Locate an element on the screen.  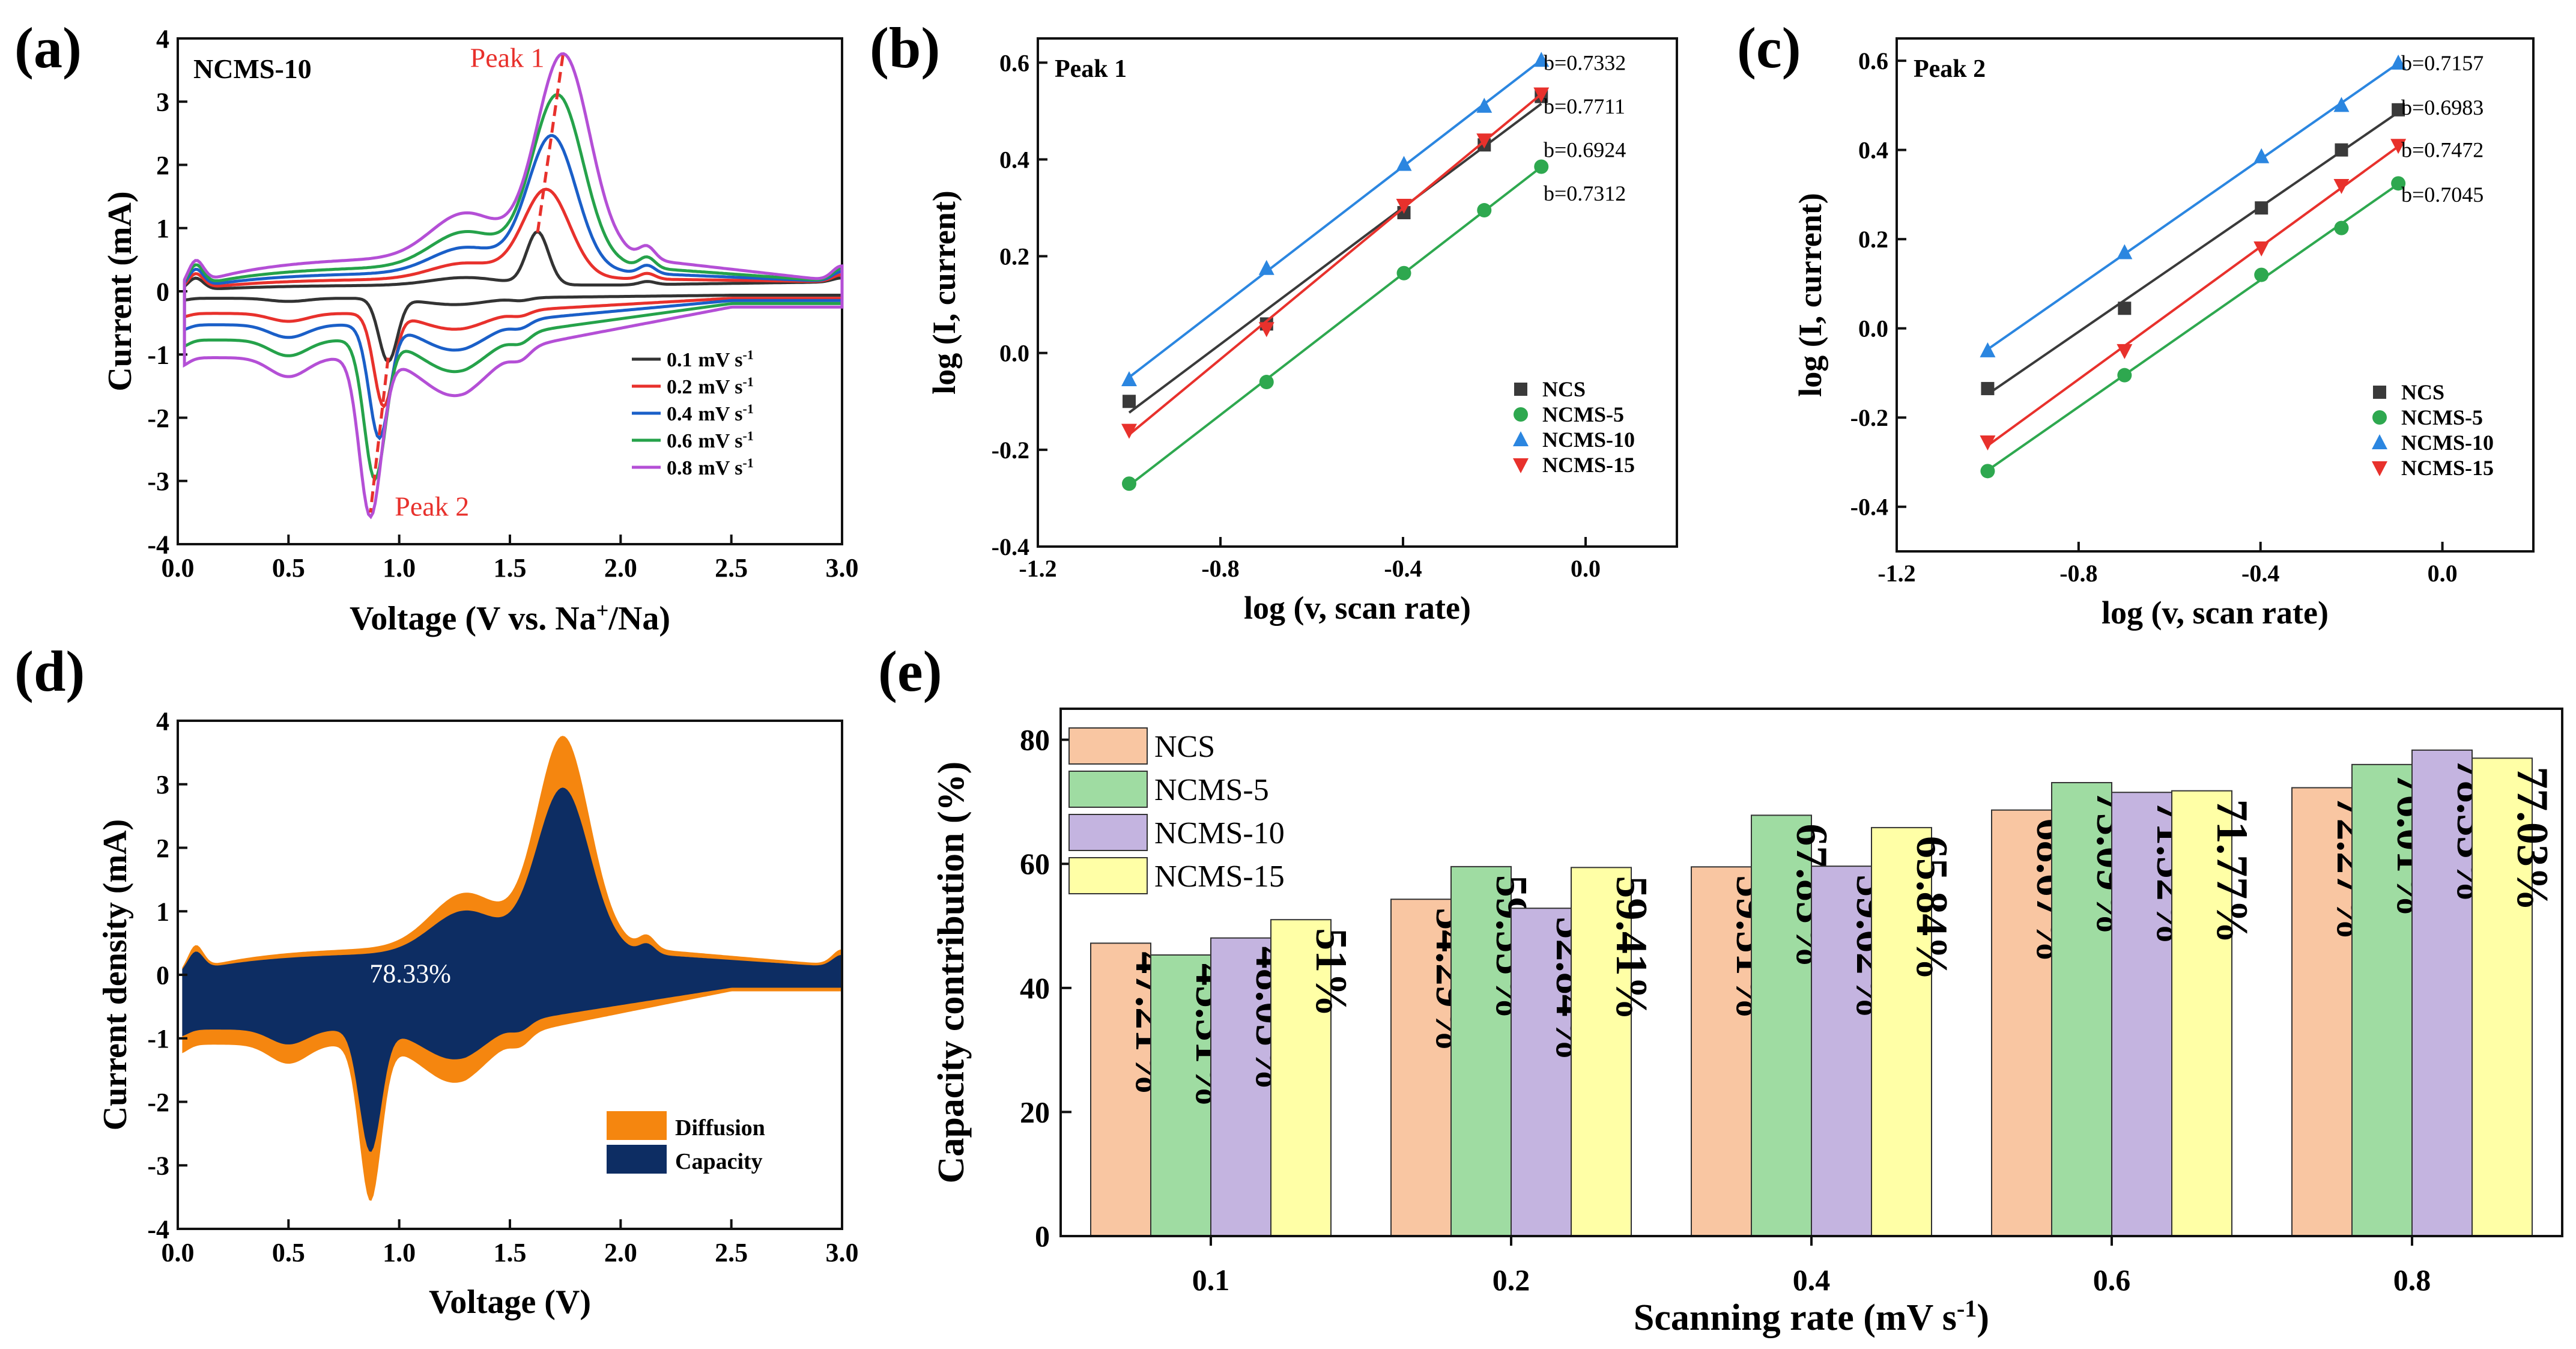
peak-2-annotation: Peak 2 is located at coordinates (432, 507).